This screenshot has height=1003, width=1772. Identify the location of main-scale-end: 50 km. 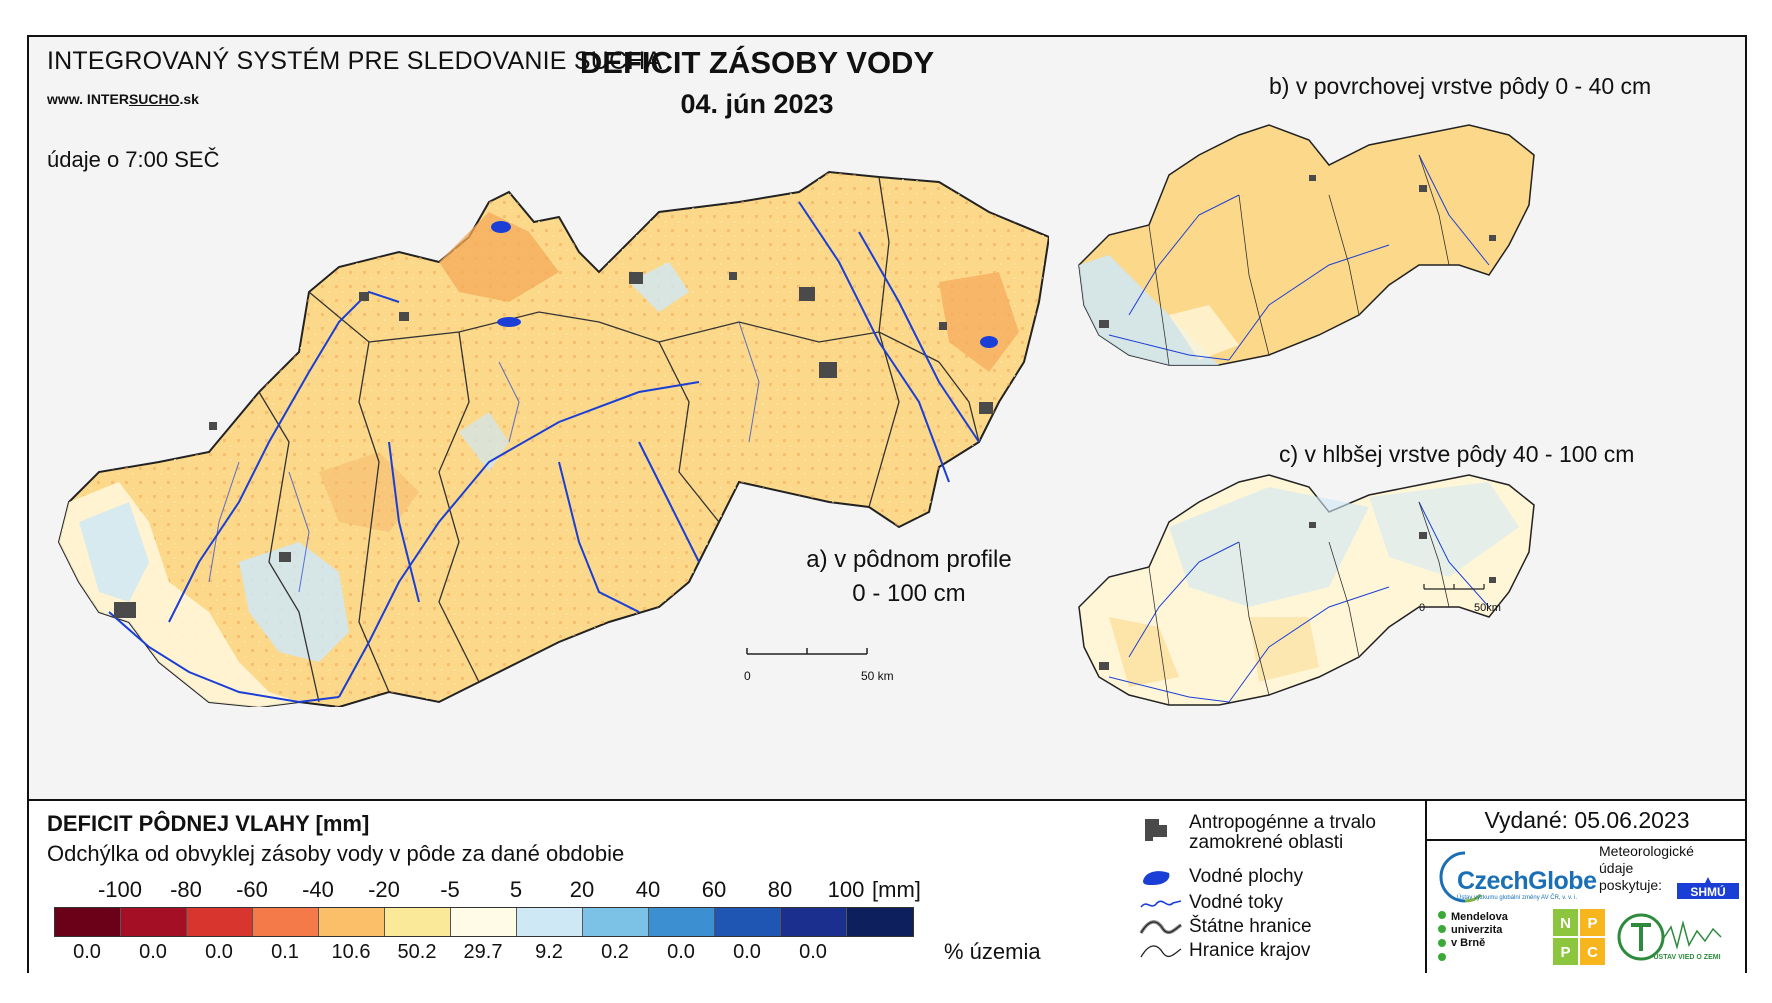
(877, 676).